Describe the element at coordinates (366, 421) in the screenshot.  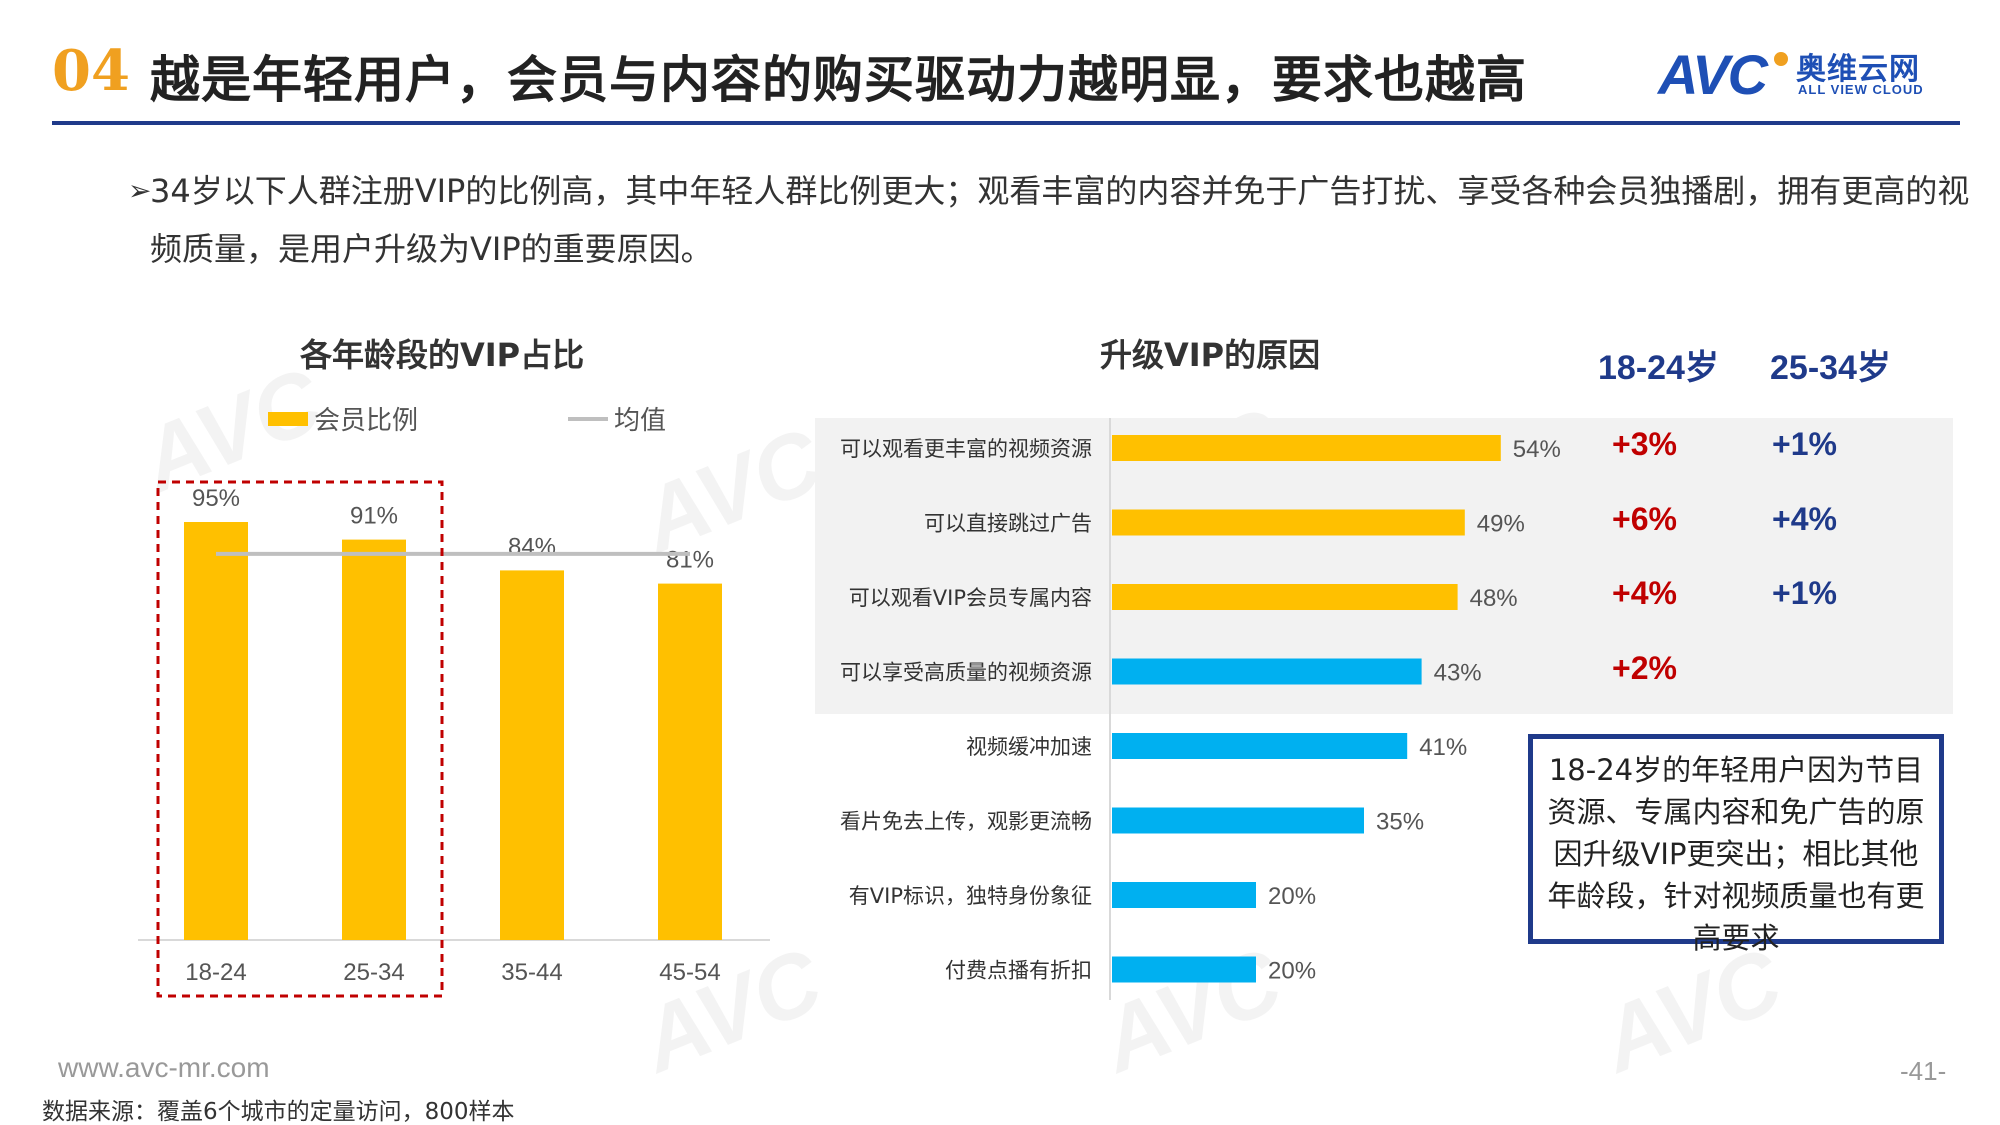
I see `legend-label-member: 会员比例` at that location.